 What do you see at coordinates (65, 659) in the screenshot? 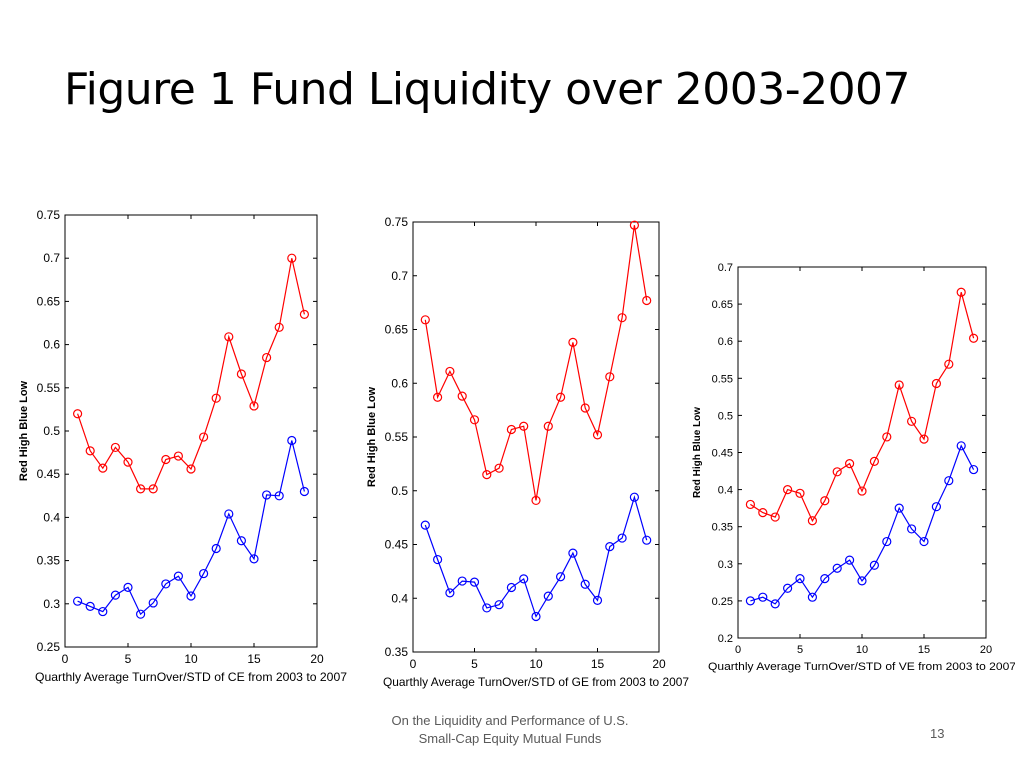
I see `x-tick-label: 0` at bounding box center [65, 659].